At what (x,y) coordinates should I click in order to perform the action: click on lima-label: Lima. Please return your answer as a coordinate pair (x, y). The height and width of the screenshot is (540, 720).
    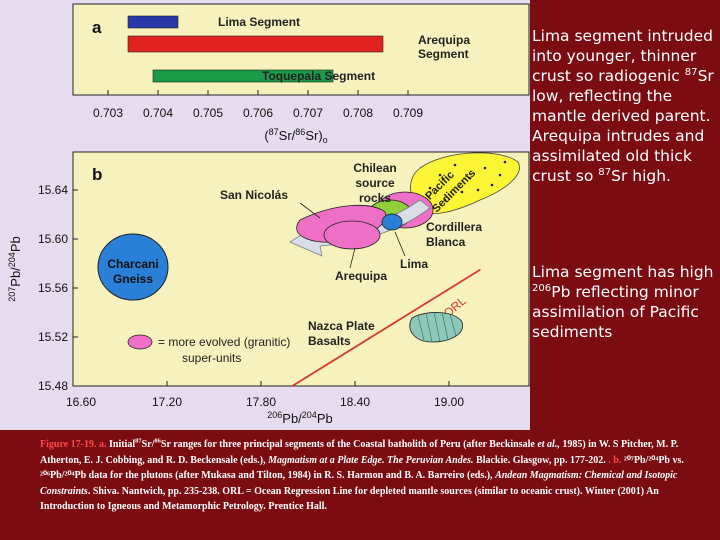
    Looking at the image, I should click on (414, 264).